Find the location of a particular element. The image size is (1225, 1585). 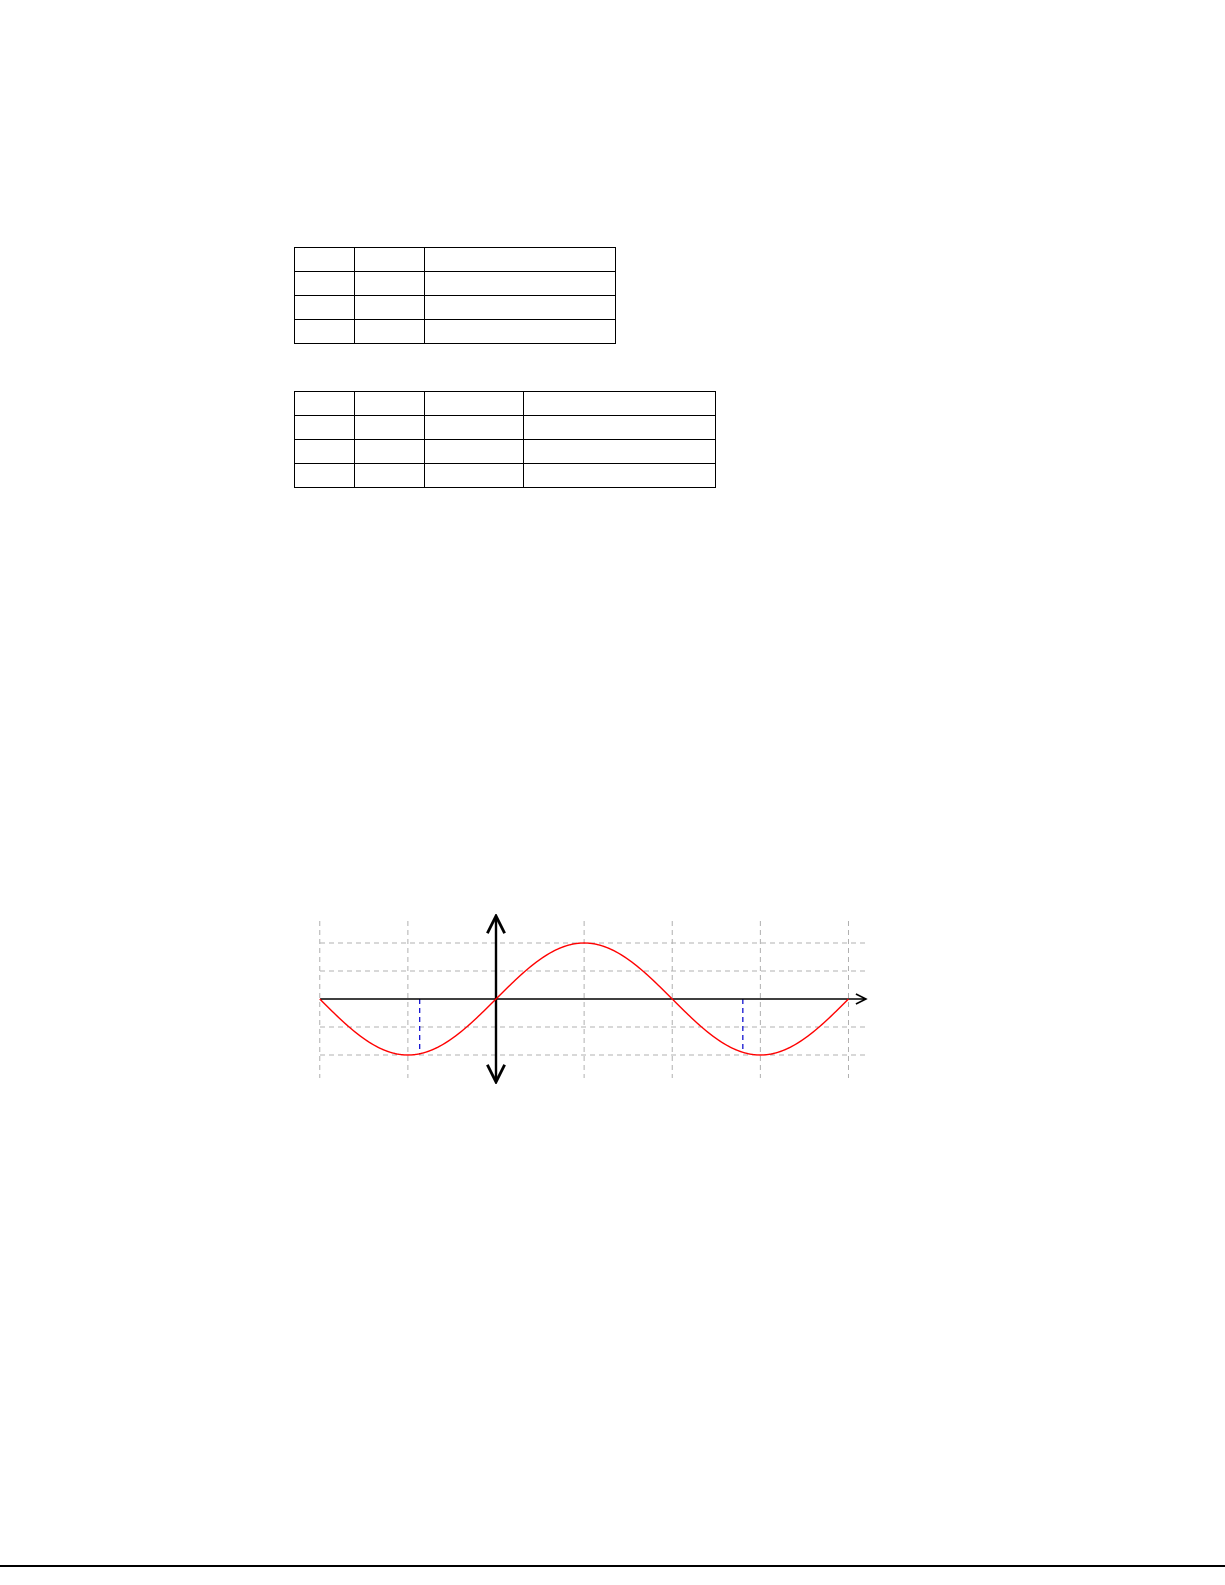

table-2-body is located at coordinates (505, 439).